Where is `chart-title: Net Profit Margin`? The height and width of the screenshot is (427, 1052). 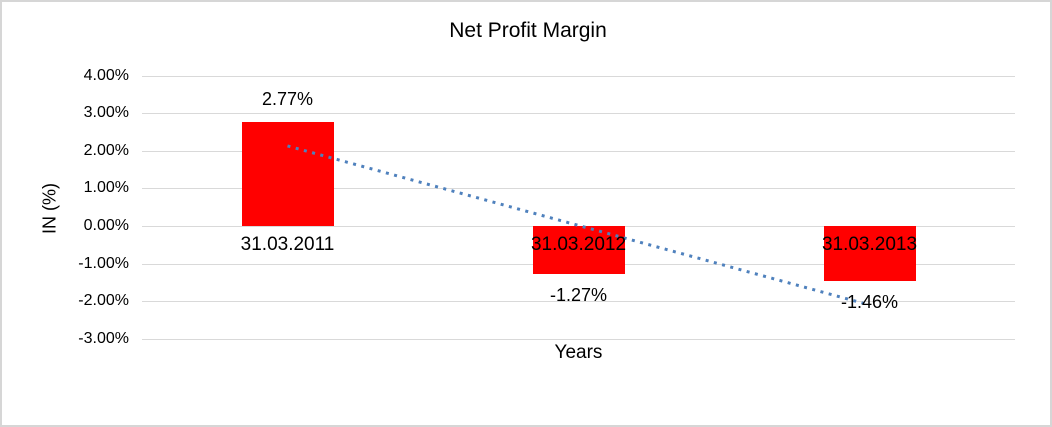
chart-title: Net Profit Margin is located at coordinates (528, 30).